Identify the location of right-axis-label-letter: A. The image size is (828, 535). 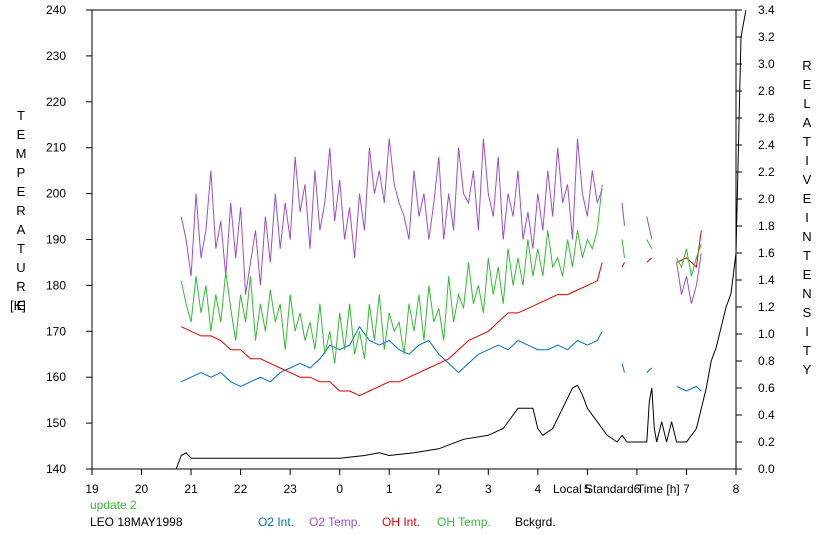
(807, 122).